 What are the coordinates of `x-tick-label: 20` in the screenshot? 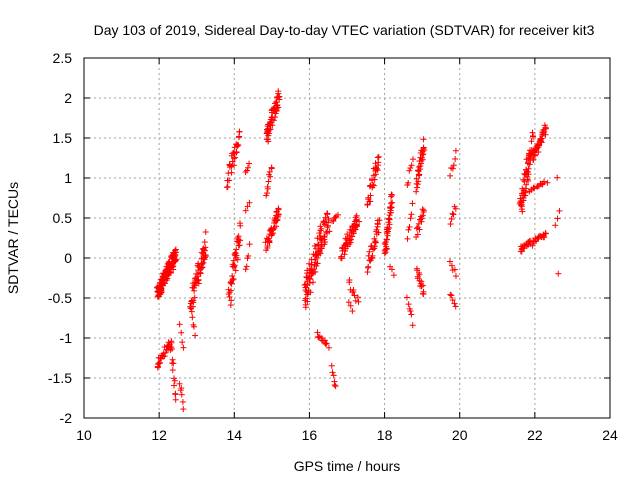 It's located at (460, 435).